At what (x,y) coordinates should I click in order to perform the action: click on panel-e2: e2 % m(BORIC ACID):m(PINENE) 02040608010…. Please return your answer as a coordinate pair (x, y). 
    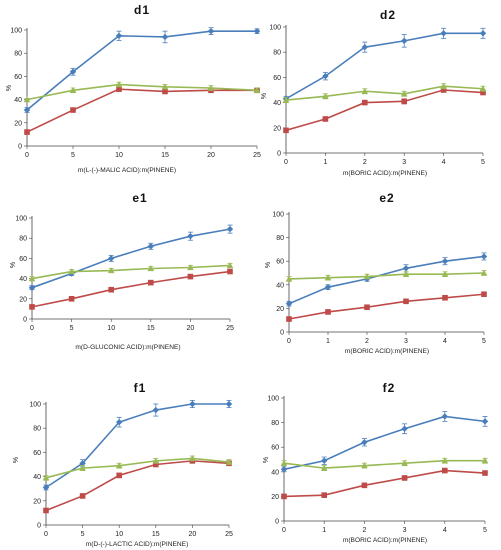
    Looking at the image, I should click on (376, 273).